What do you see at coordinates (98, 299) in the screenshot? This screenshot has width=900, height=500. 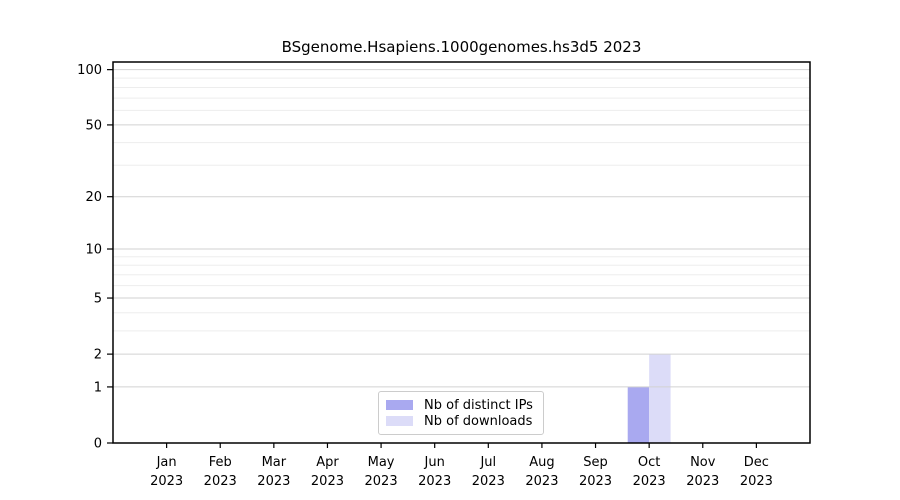 I see `y-tick-label: 5` at bounding box center [98, 299].